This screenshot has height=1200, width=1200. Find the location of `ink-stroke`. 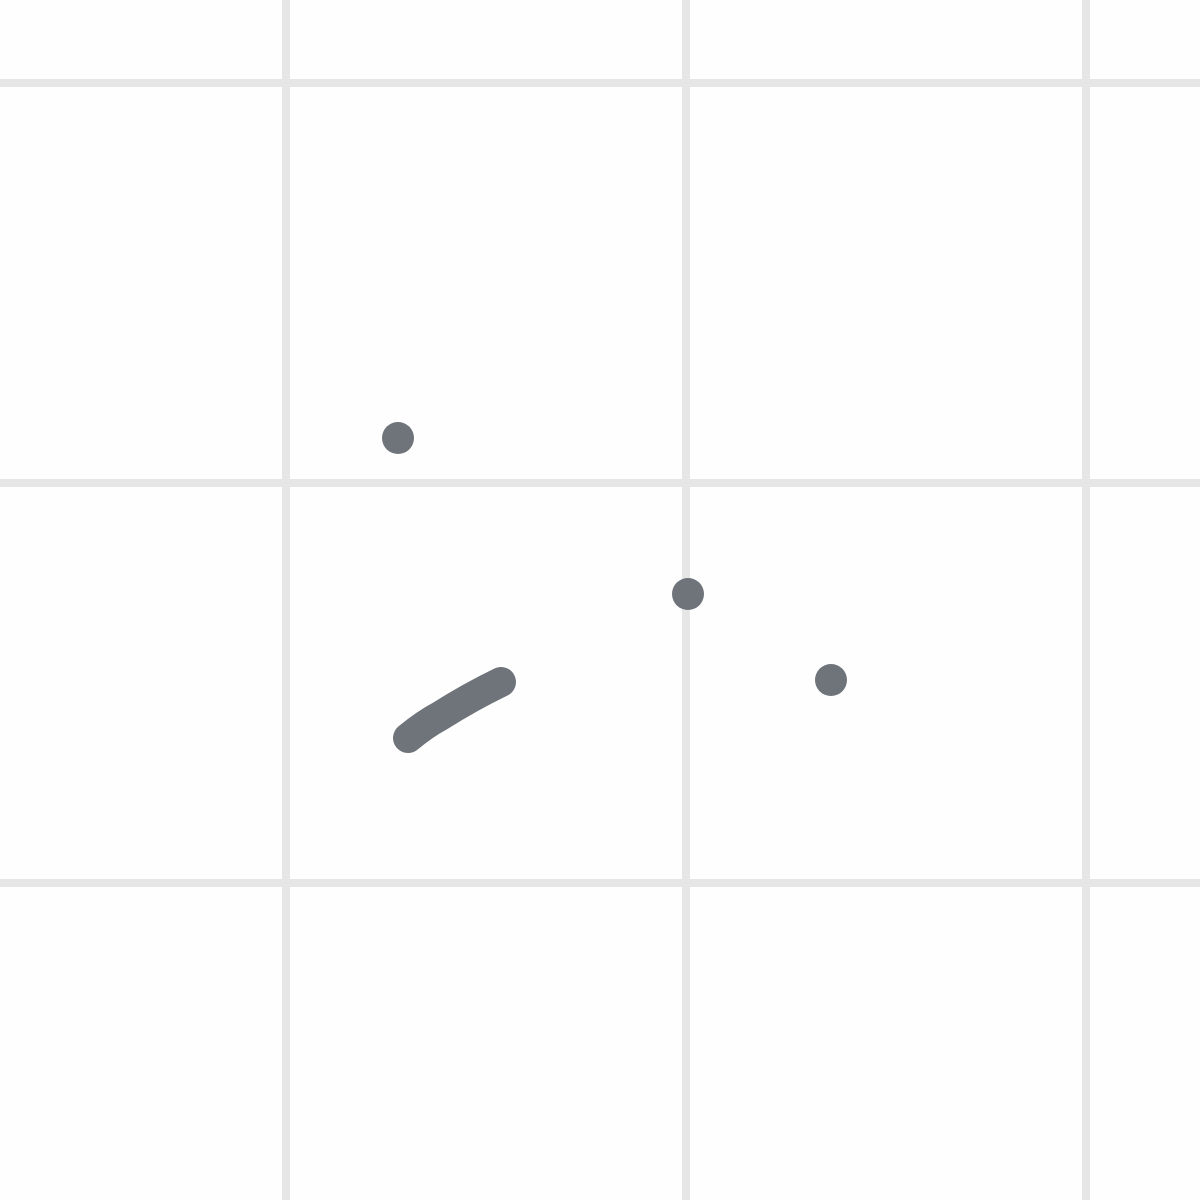

ink-stroke is located at coordinates (454, 710).